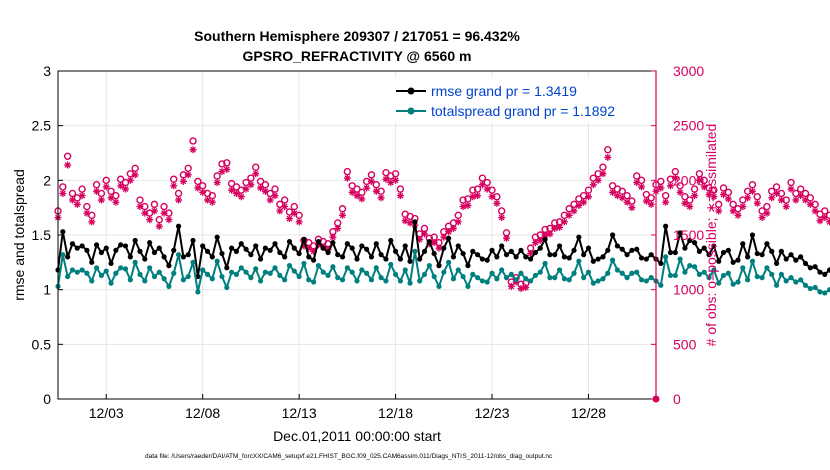 The height and width of the screenshot is (470, 830). I want to click on obs-zero-marker, so click(656, 399).